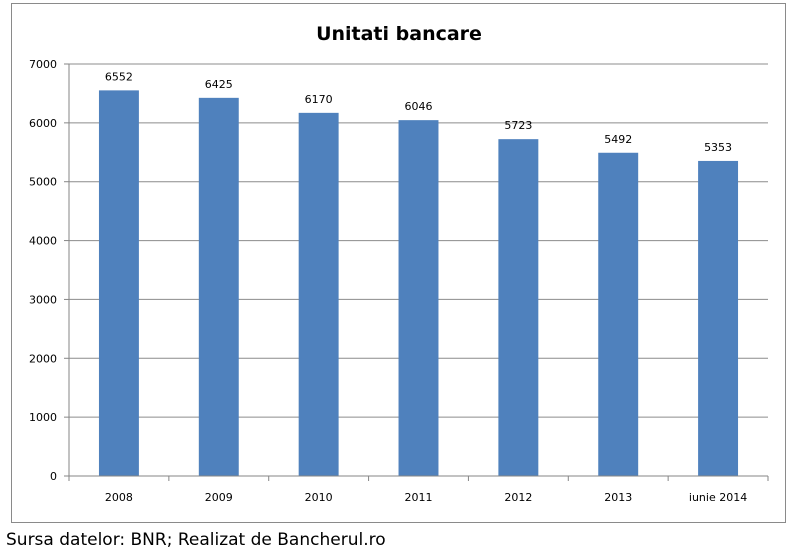 Image resolution: width=800 pixels, height=556 pixels. Describe the element at coordinates (53, 476) in the screenshot. I see `y-tick-label: 0` at that location.